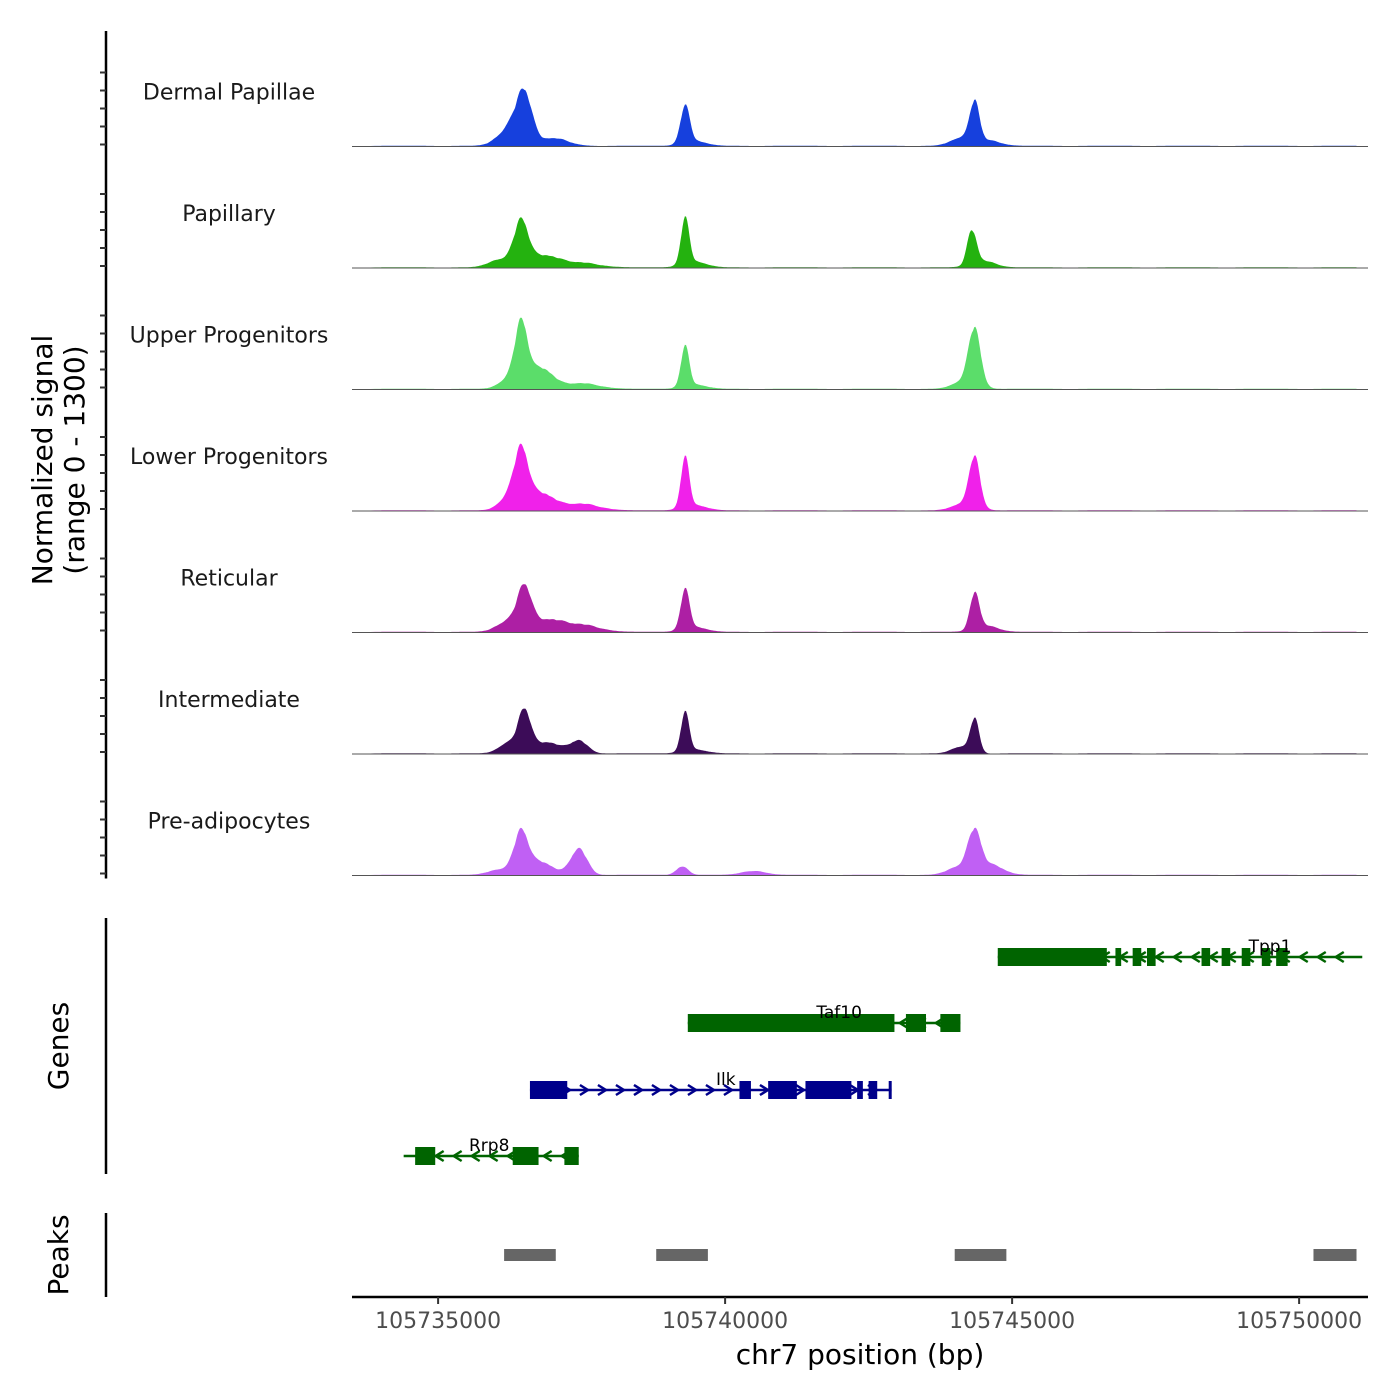  Describe the element at coordinates (438, 1321) in the screenshot. I see `x-tick-label: 105735000` at that location.